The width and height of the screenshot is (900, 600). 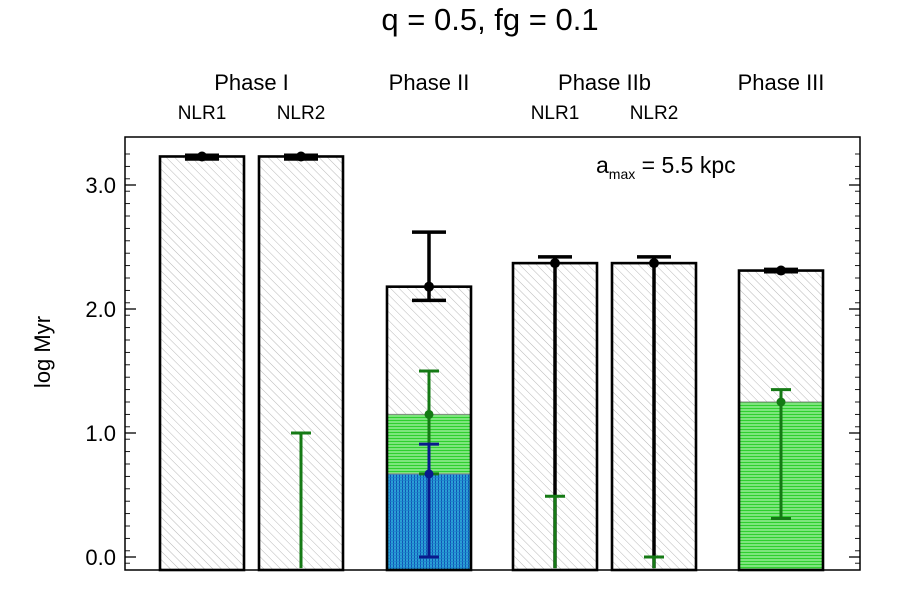 I want to click on annotation: amax = 5.5 kpc, so click(x=666, y=167).